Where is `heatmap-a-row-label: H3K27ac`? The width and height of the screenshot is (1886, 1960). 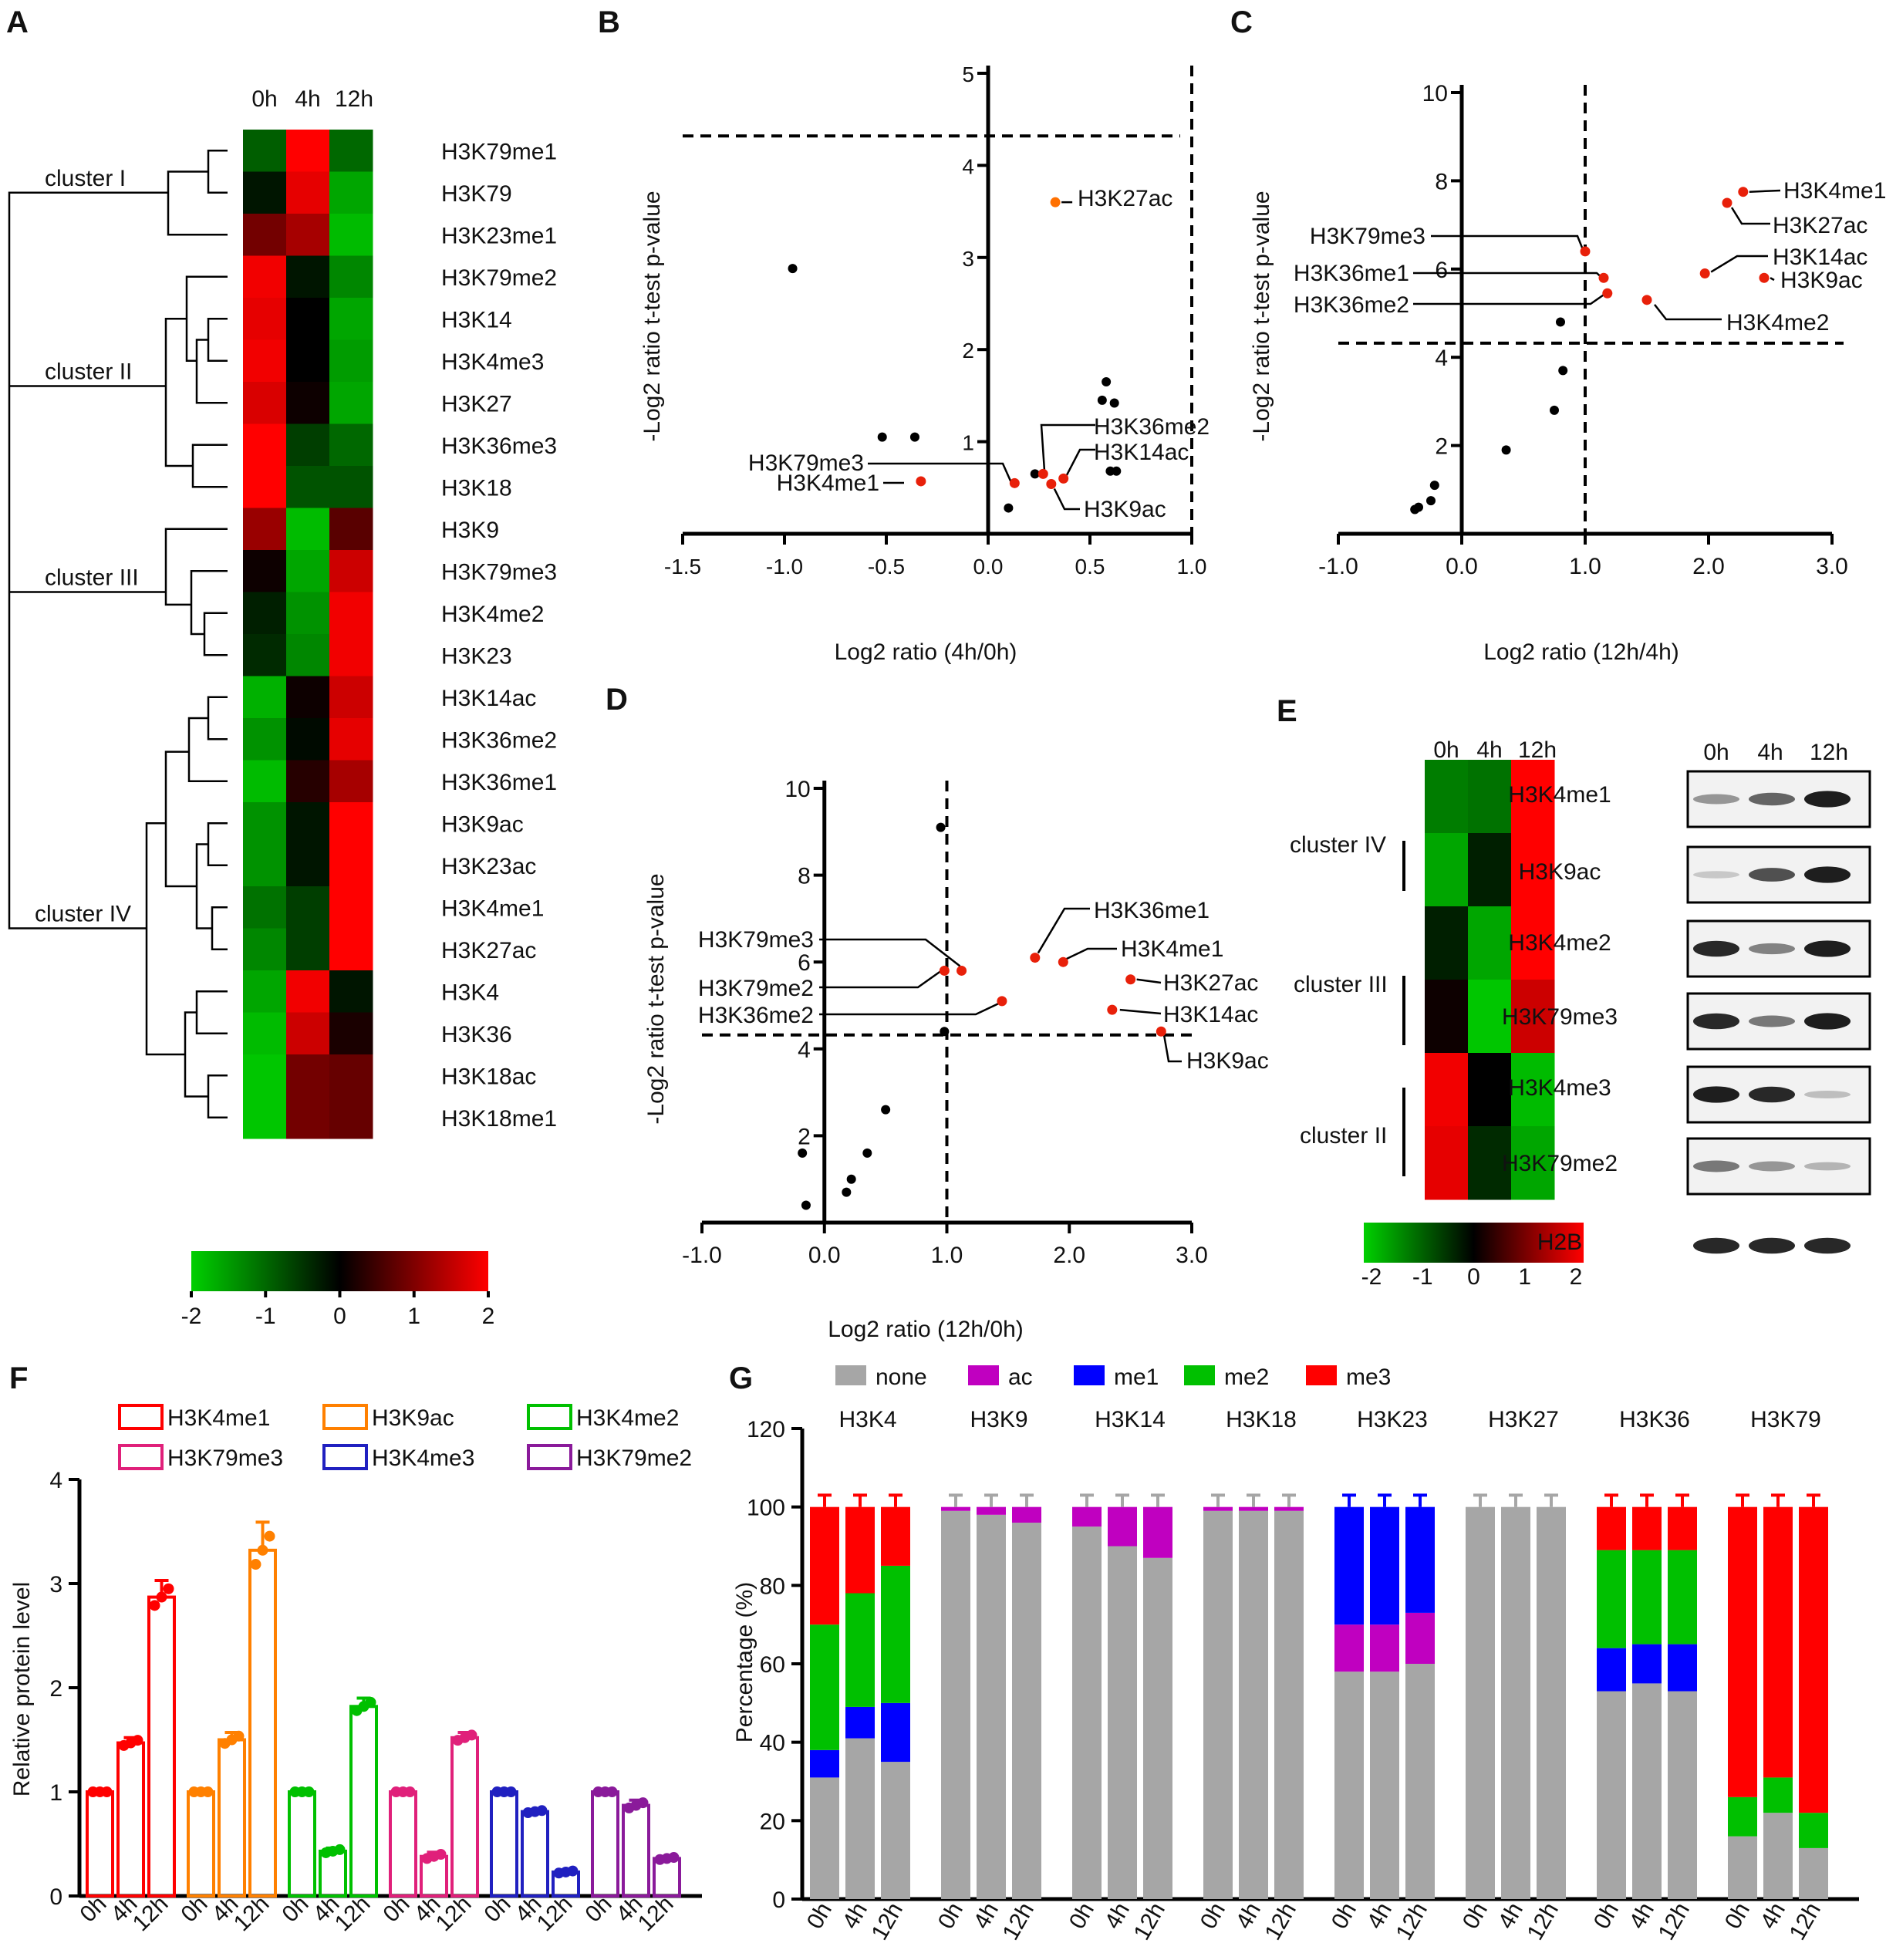 heatmap-a-row-label: H3K27ac is located at coordinates (488, 951).